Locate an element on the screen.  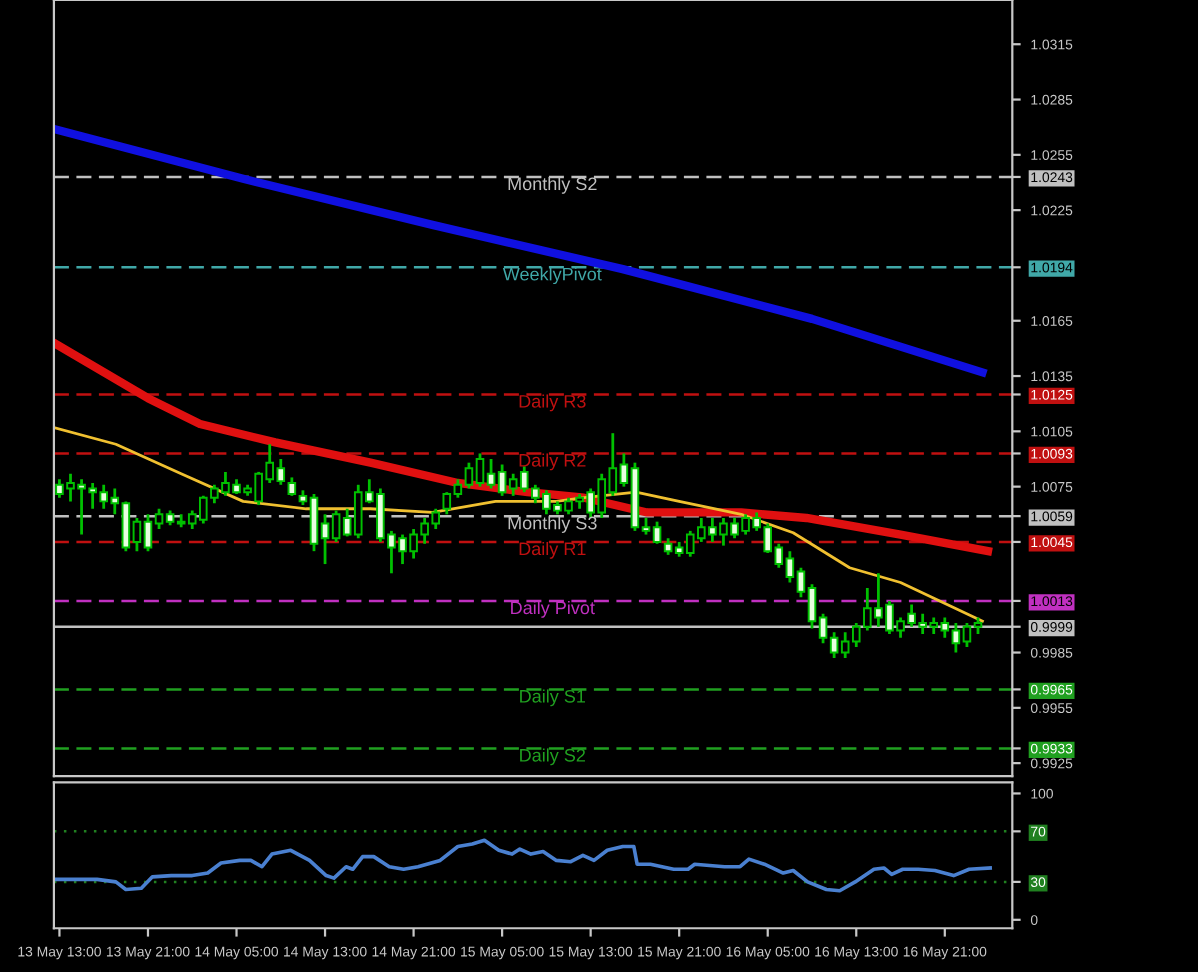
ref-line-label: Monthly S2 is located at coordinates (552, 185).